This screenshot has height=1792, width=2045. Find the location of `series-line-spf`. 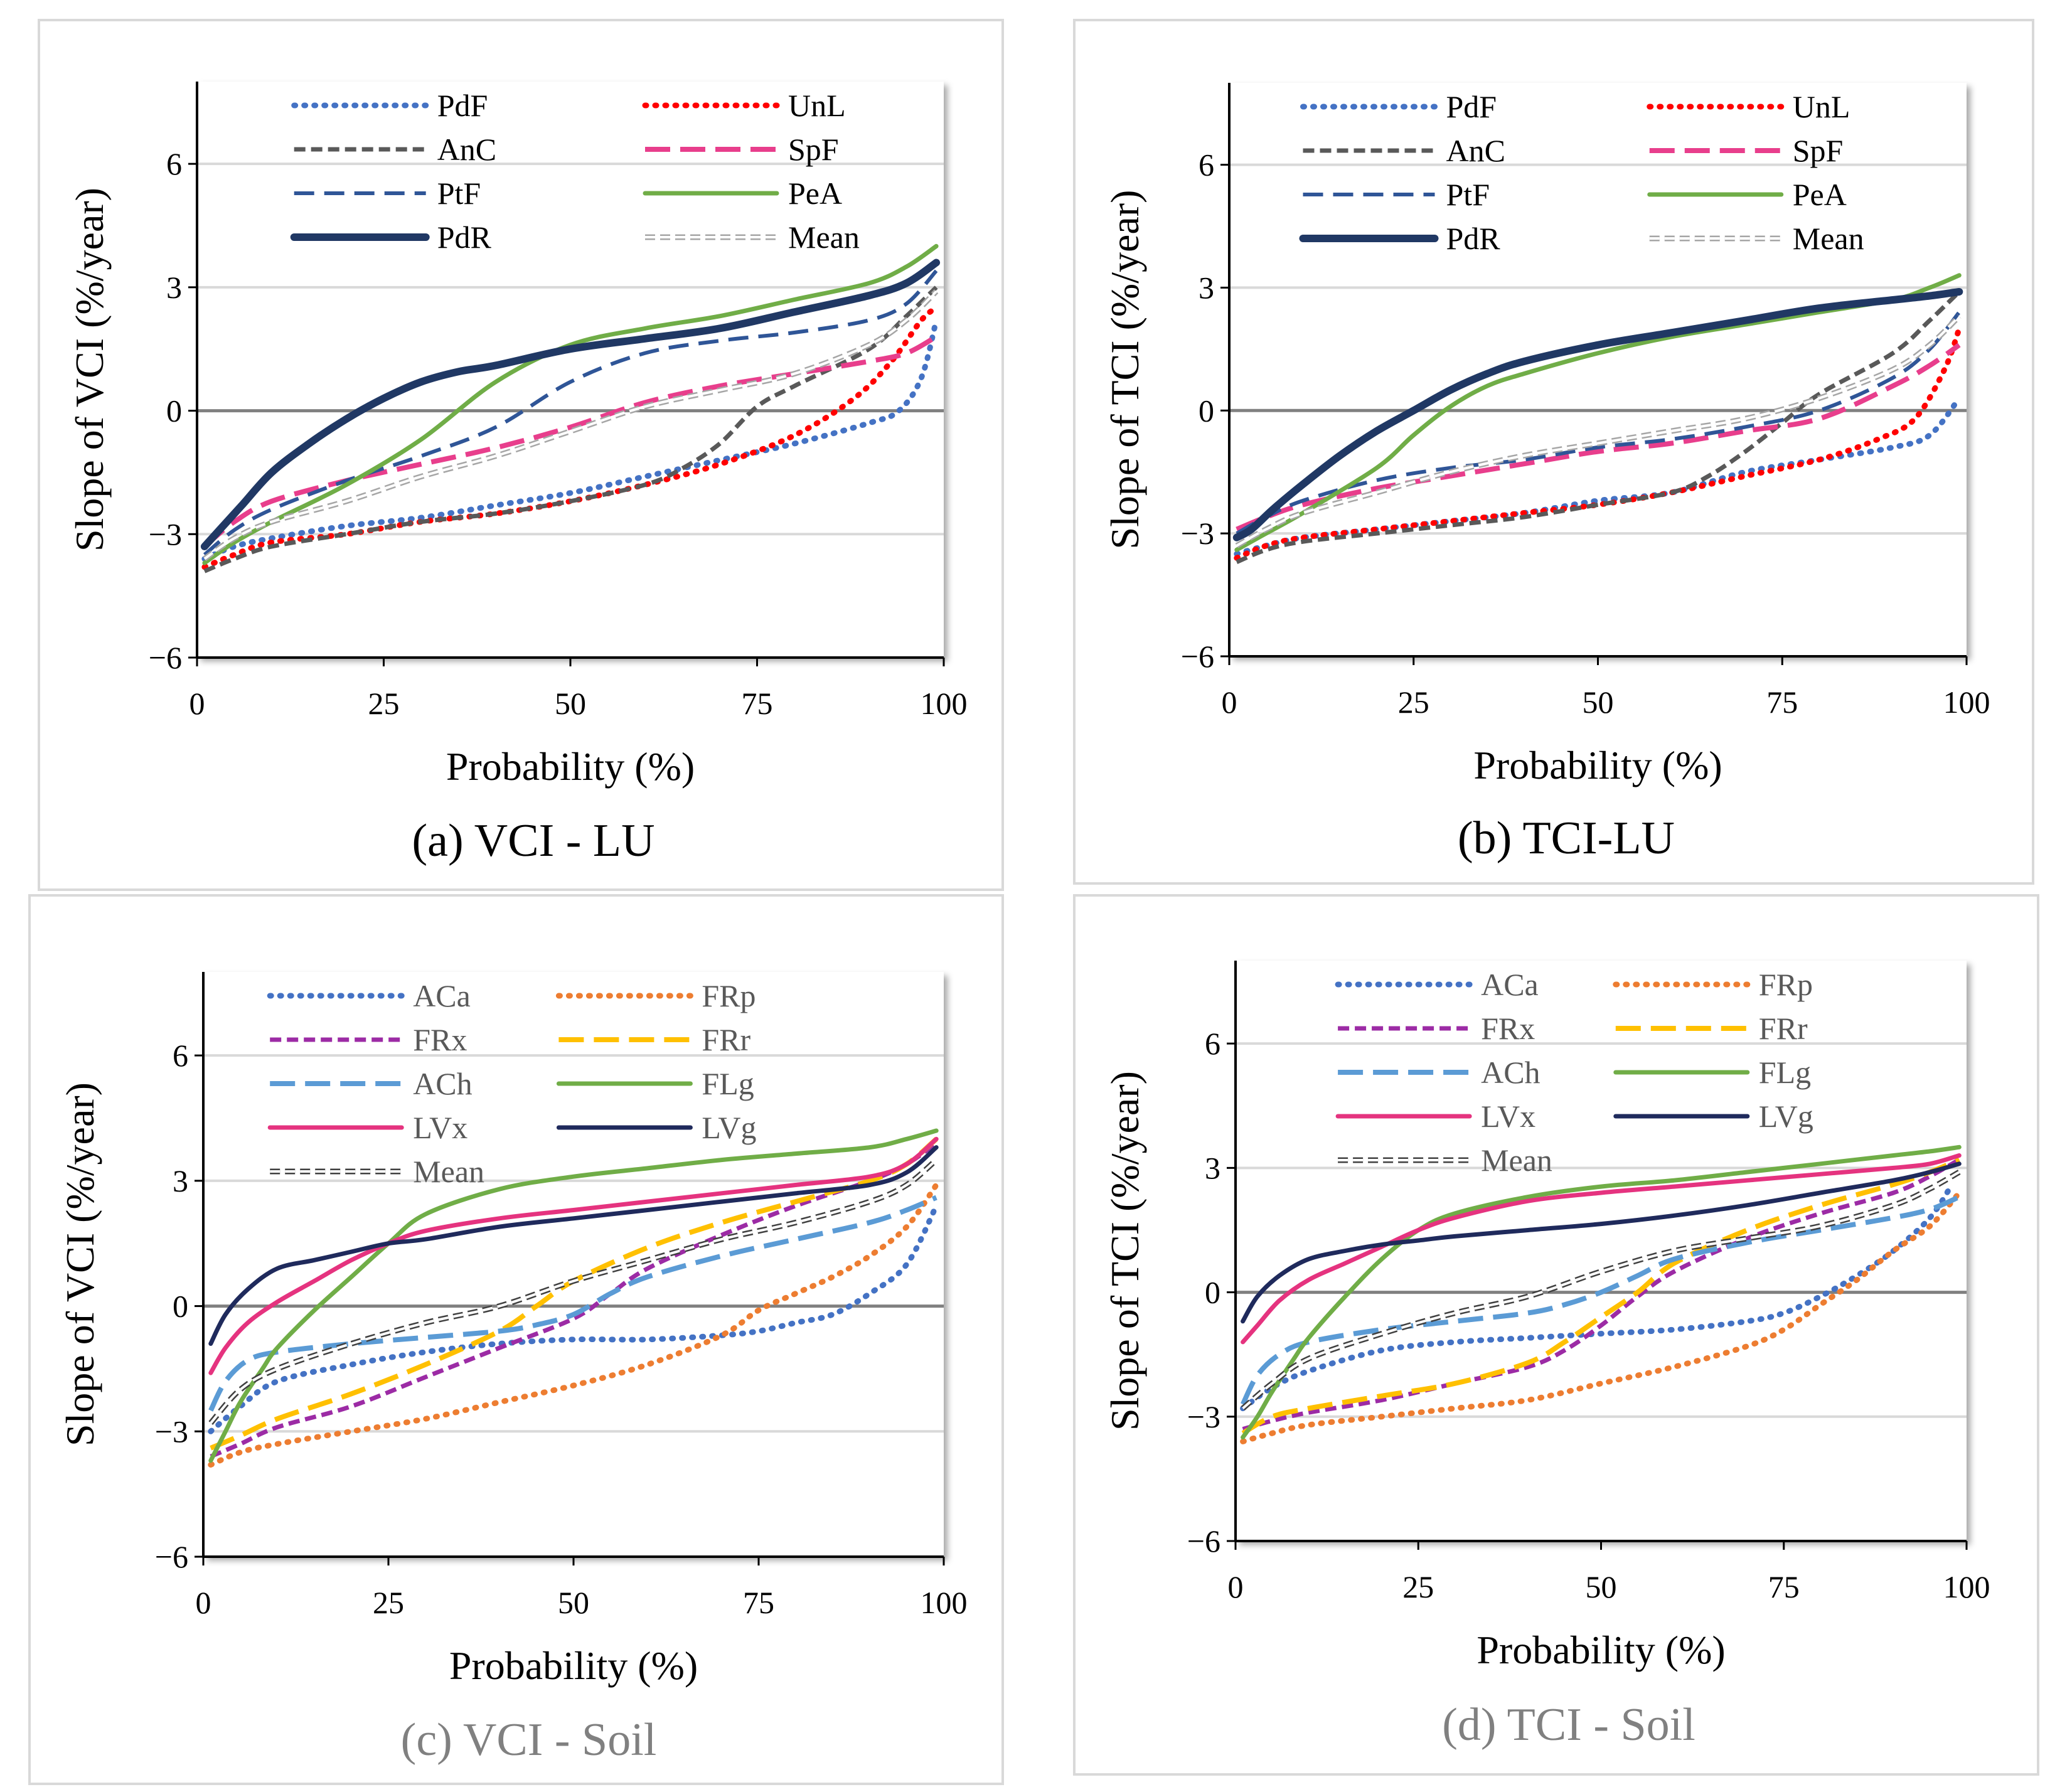

series-line-spf is located at coordinates (571, 441).